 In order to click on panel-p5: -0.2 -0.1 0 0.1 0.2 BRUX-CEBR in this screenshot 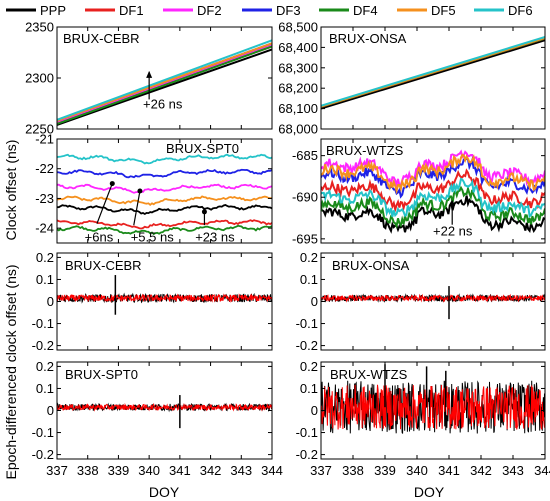, I will do `click(152, 301)`.